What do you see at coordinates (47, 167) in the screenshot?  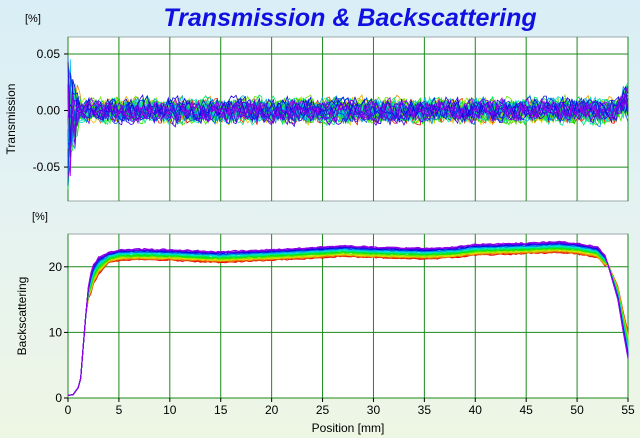 I see `y-tick-label: -0.05` at bounding box center [47, 167].